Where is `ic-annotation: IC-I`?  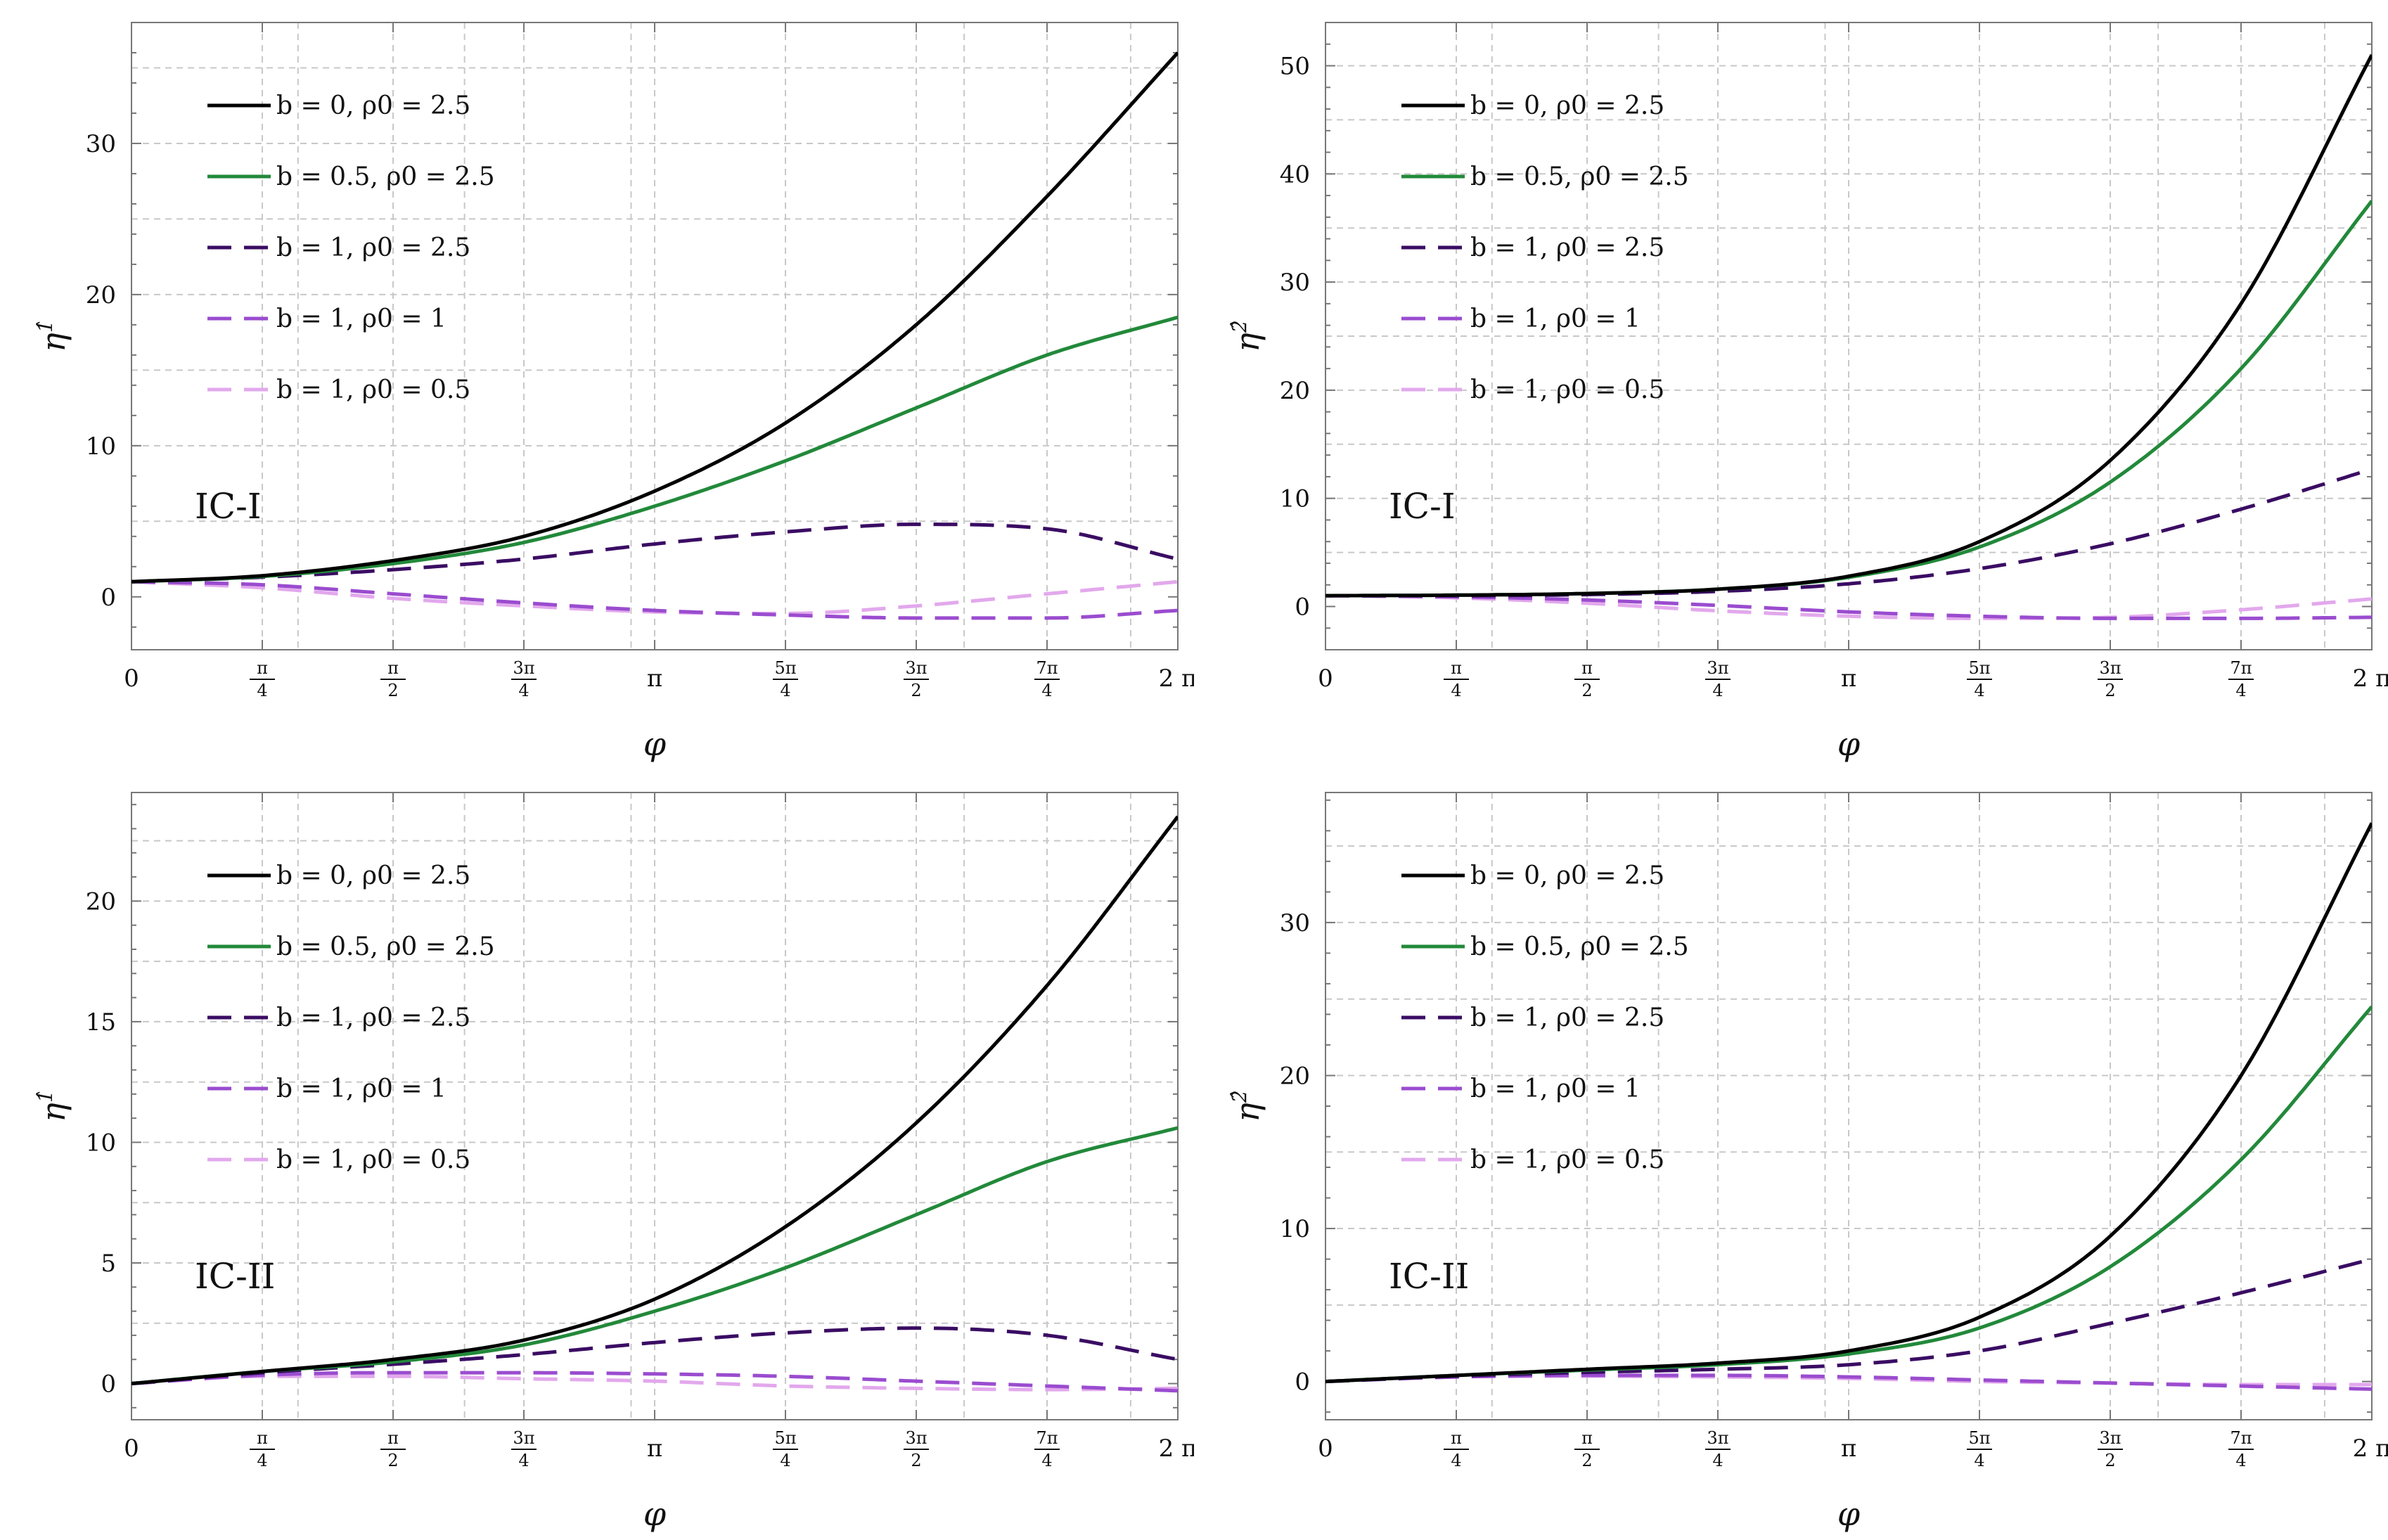
ic-annotation: IC-I is located at coordinates (228, 506).